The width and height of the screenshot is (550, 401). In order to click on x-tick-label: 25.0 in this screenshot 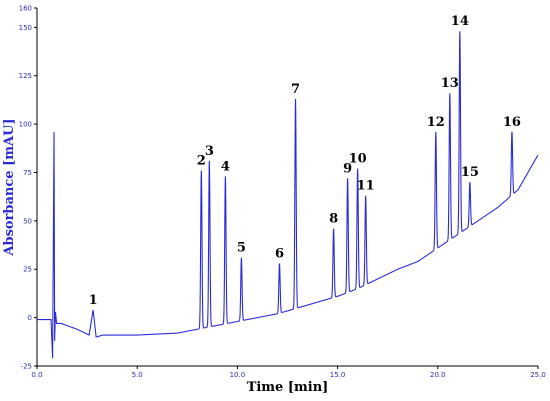, I will do `click(538, 375)`.